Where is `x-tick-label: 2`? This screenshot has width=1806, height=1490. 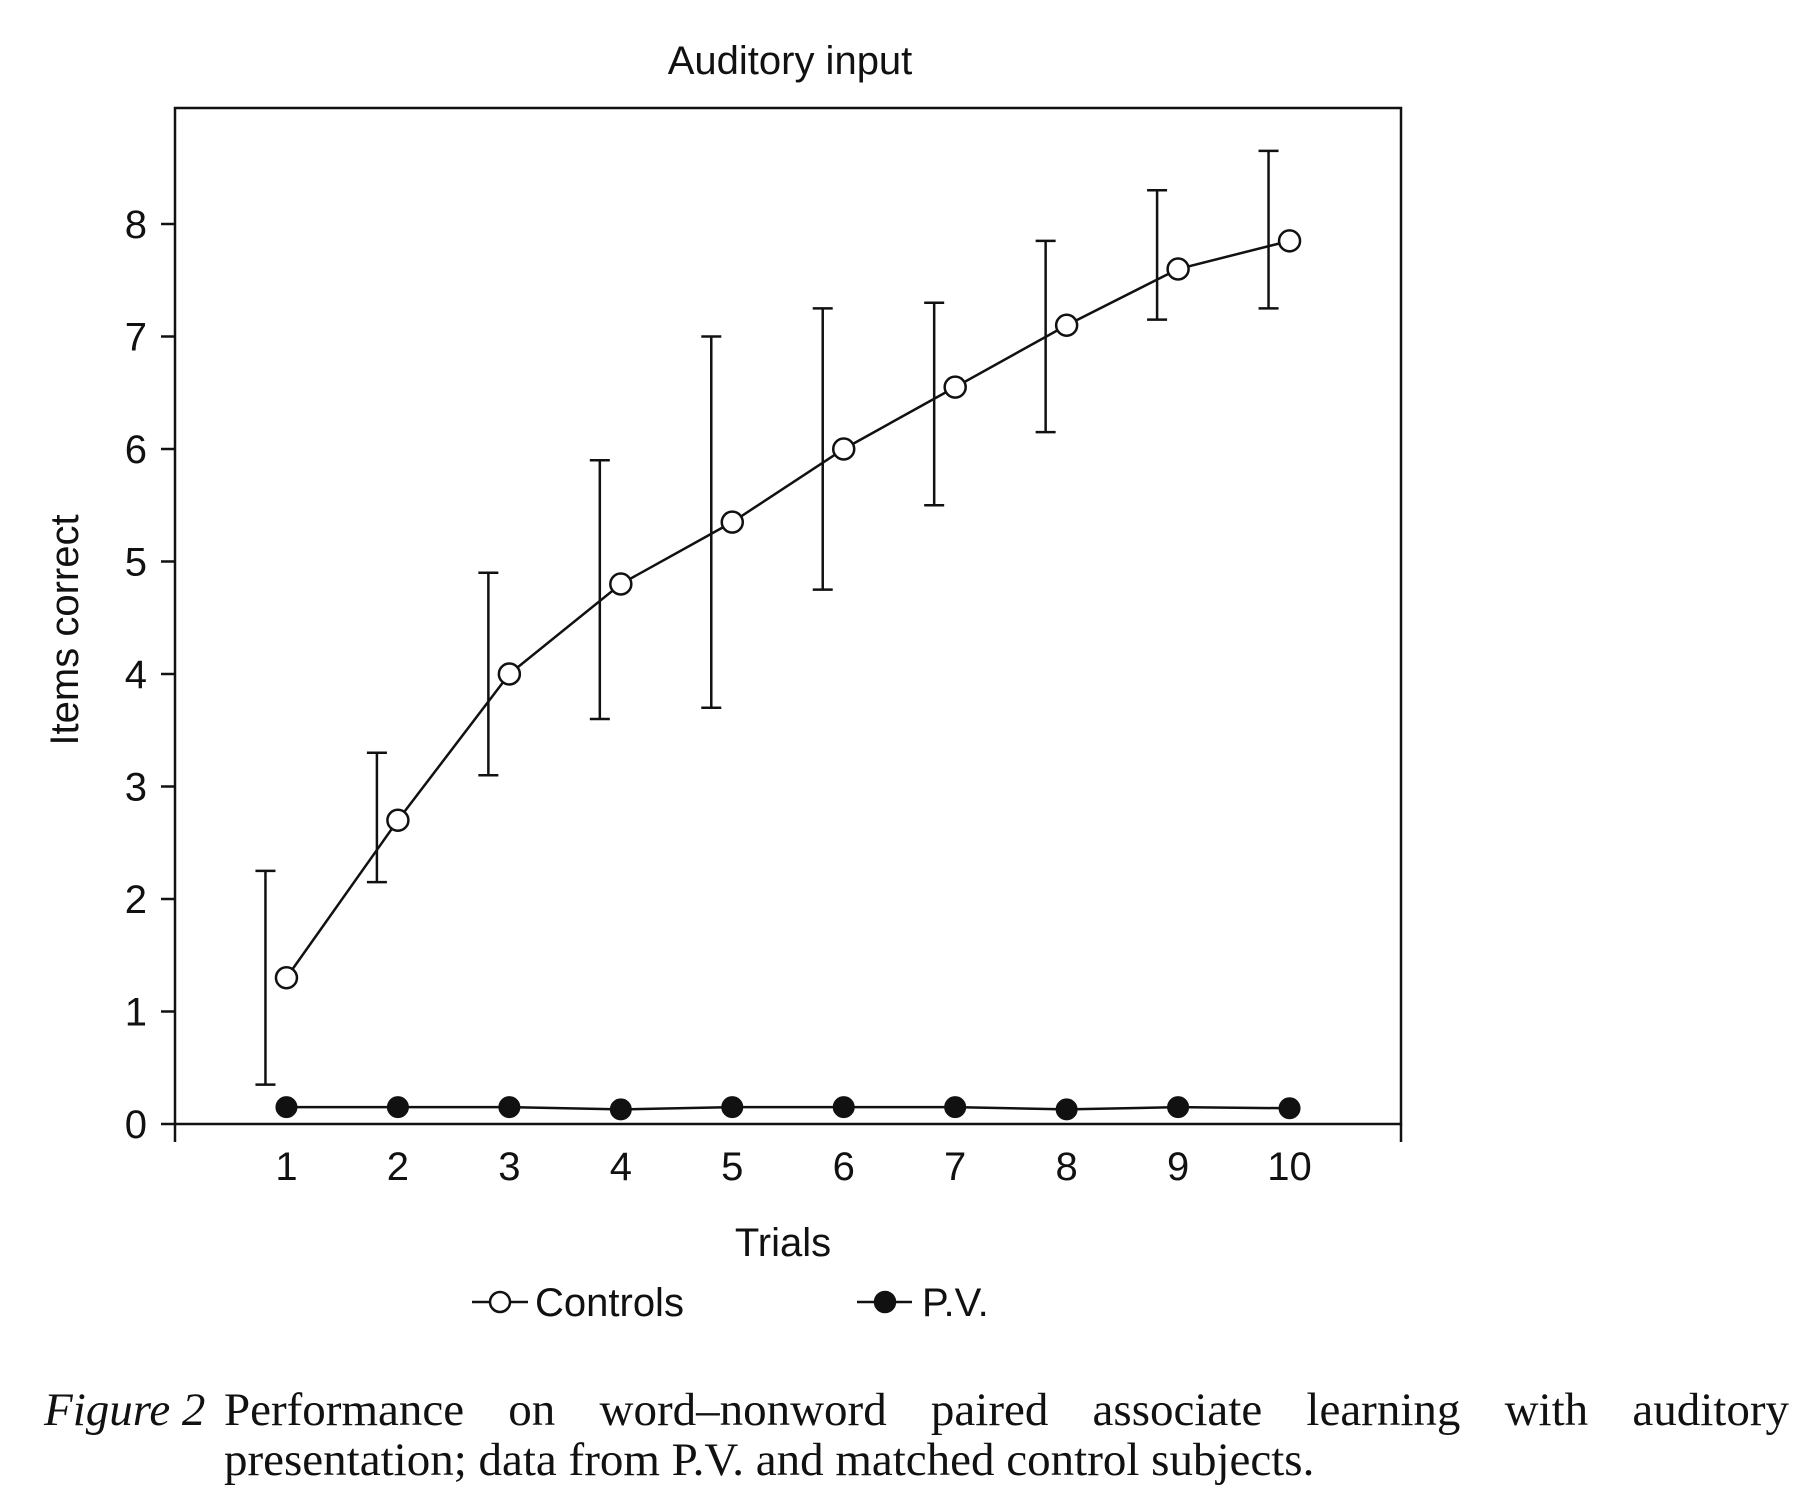 x-tick-label: 2 is located at coordinates (398, 1167).